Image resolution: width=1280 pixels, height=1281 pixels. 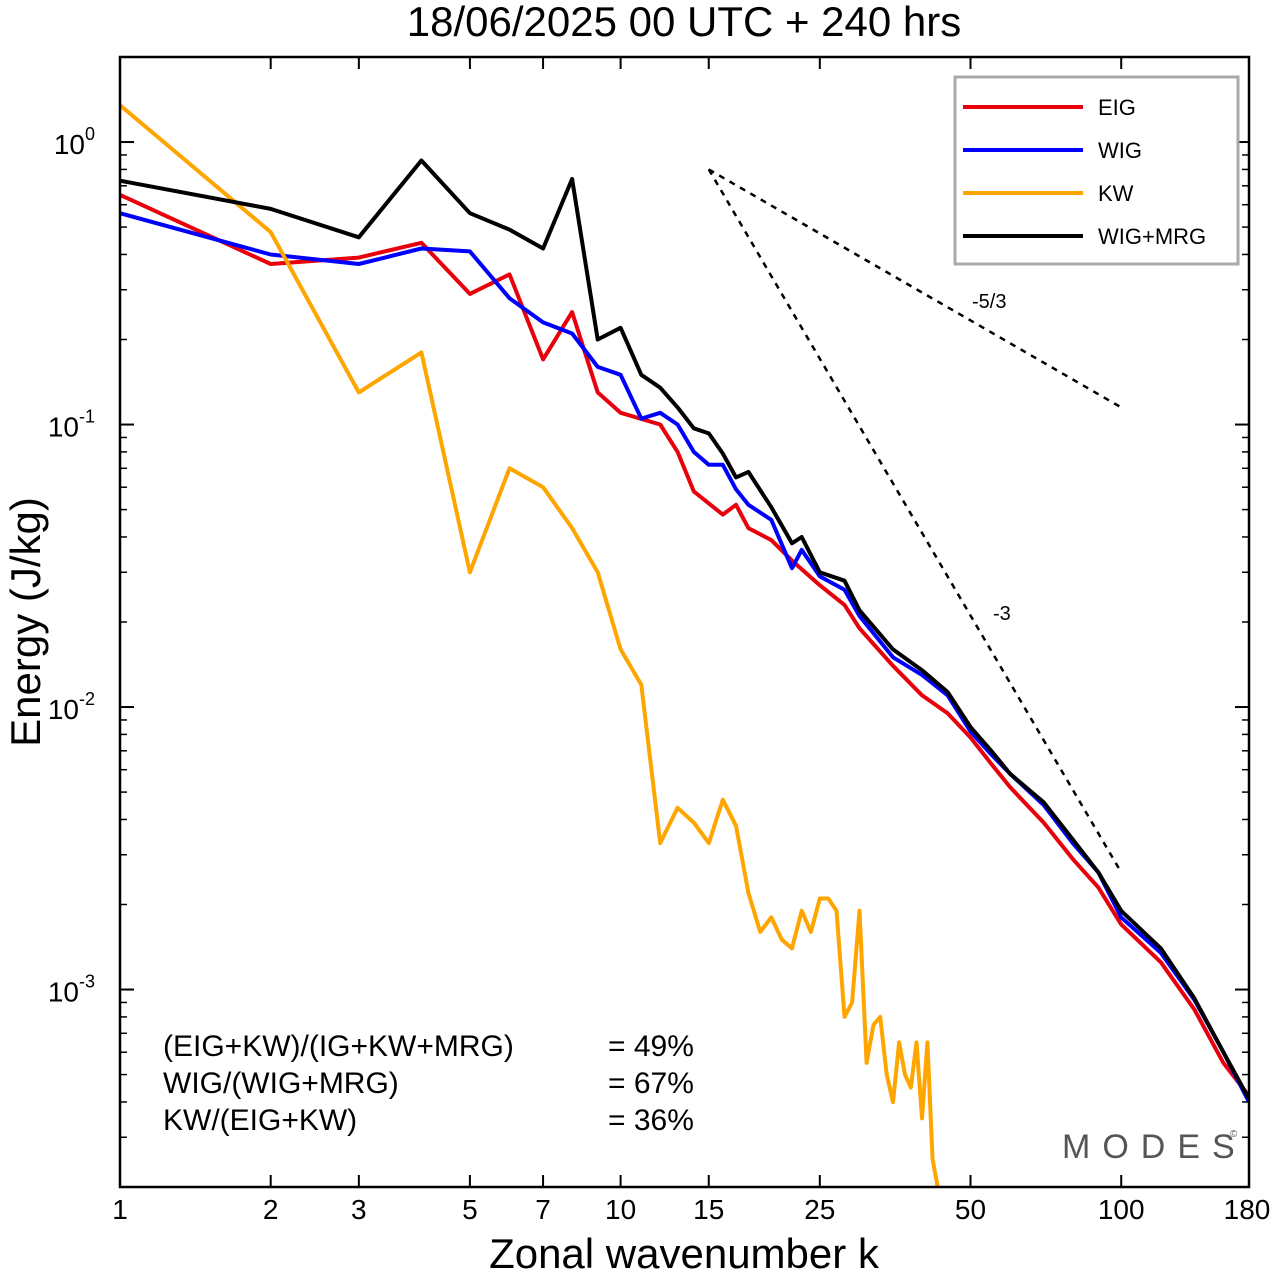 What do you see at coordinates (684, 22) in the screenshot?
I see `chart-title: 18/06/2025 00 UTC + 240 hrs` at bounding box center [684, 22].